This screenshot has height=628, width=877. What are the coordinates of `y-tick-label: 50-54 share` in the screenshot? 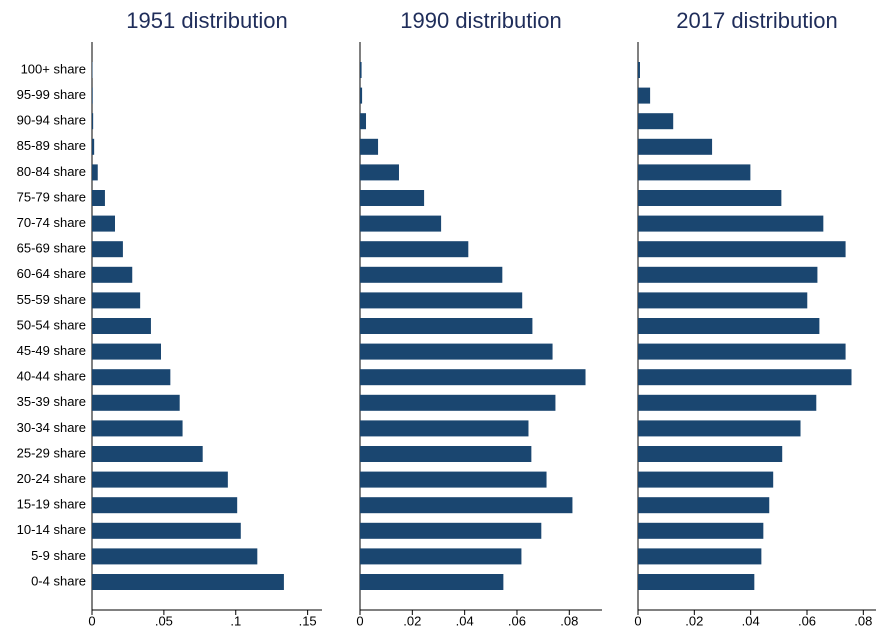 It's located at (51, 324).